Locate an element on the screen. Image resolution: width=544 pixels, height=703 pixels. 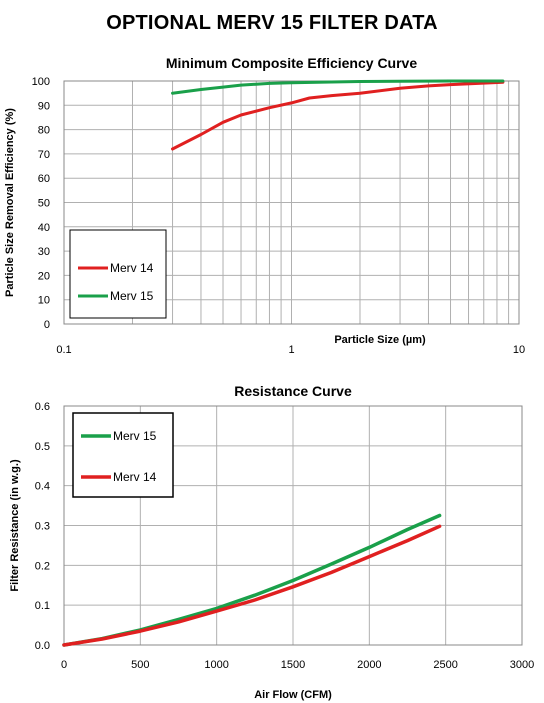
chart1-title: Minimum Composite Efficiency Curve is located at coordinates (291, 63).